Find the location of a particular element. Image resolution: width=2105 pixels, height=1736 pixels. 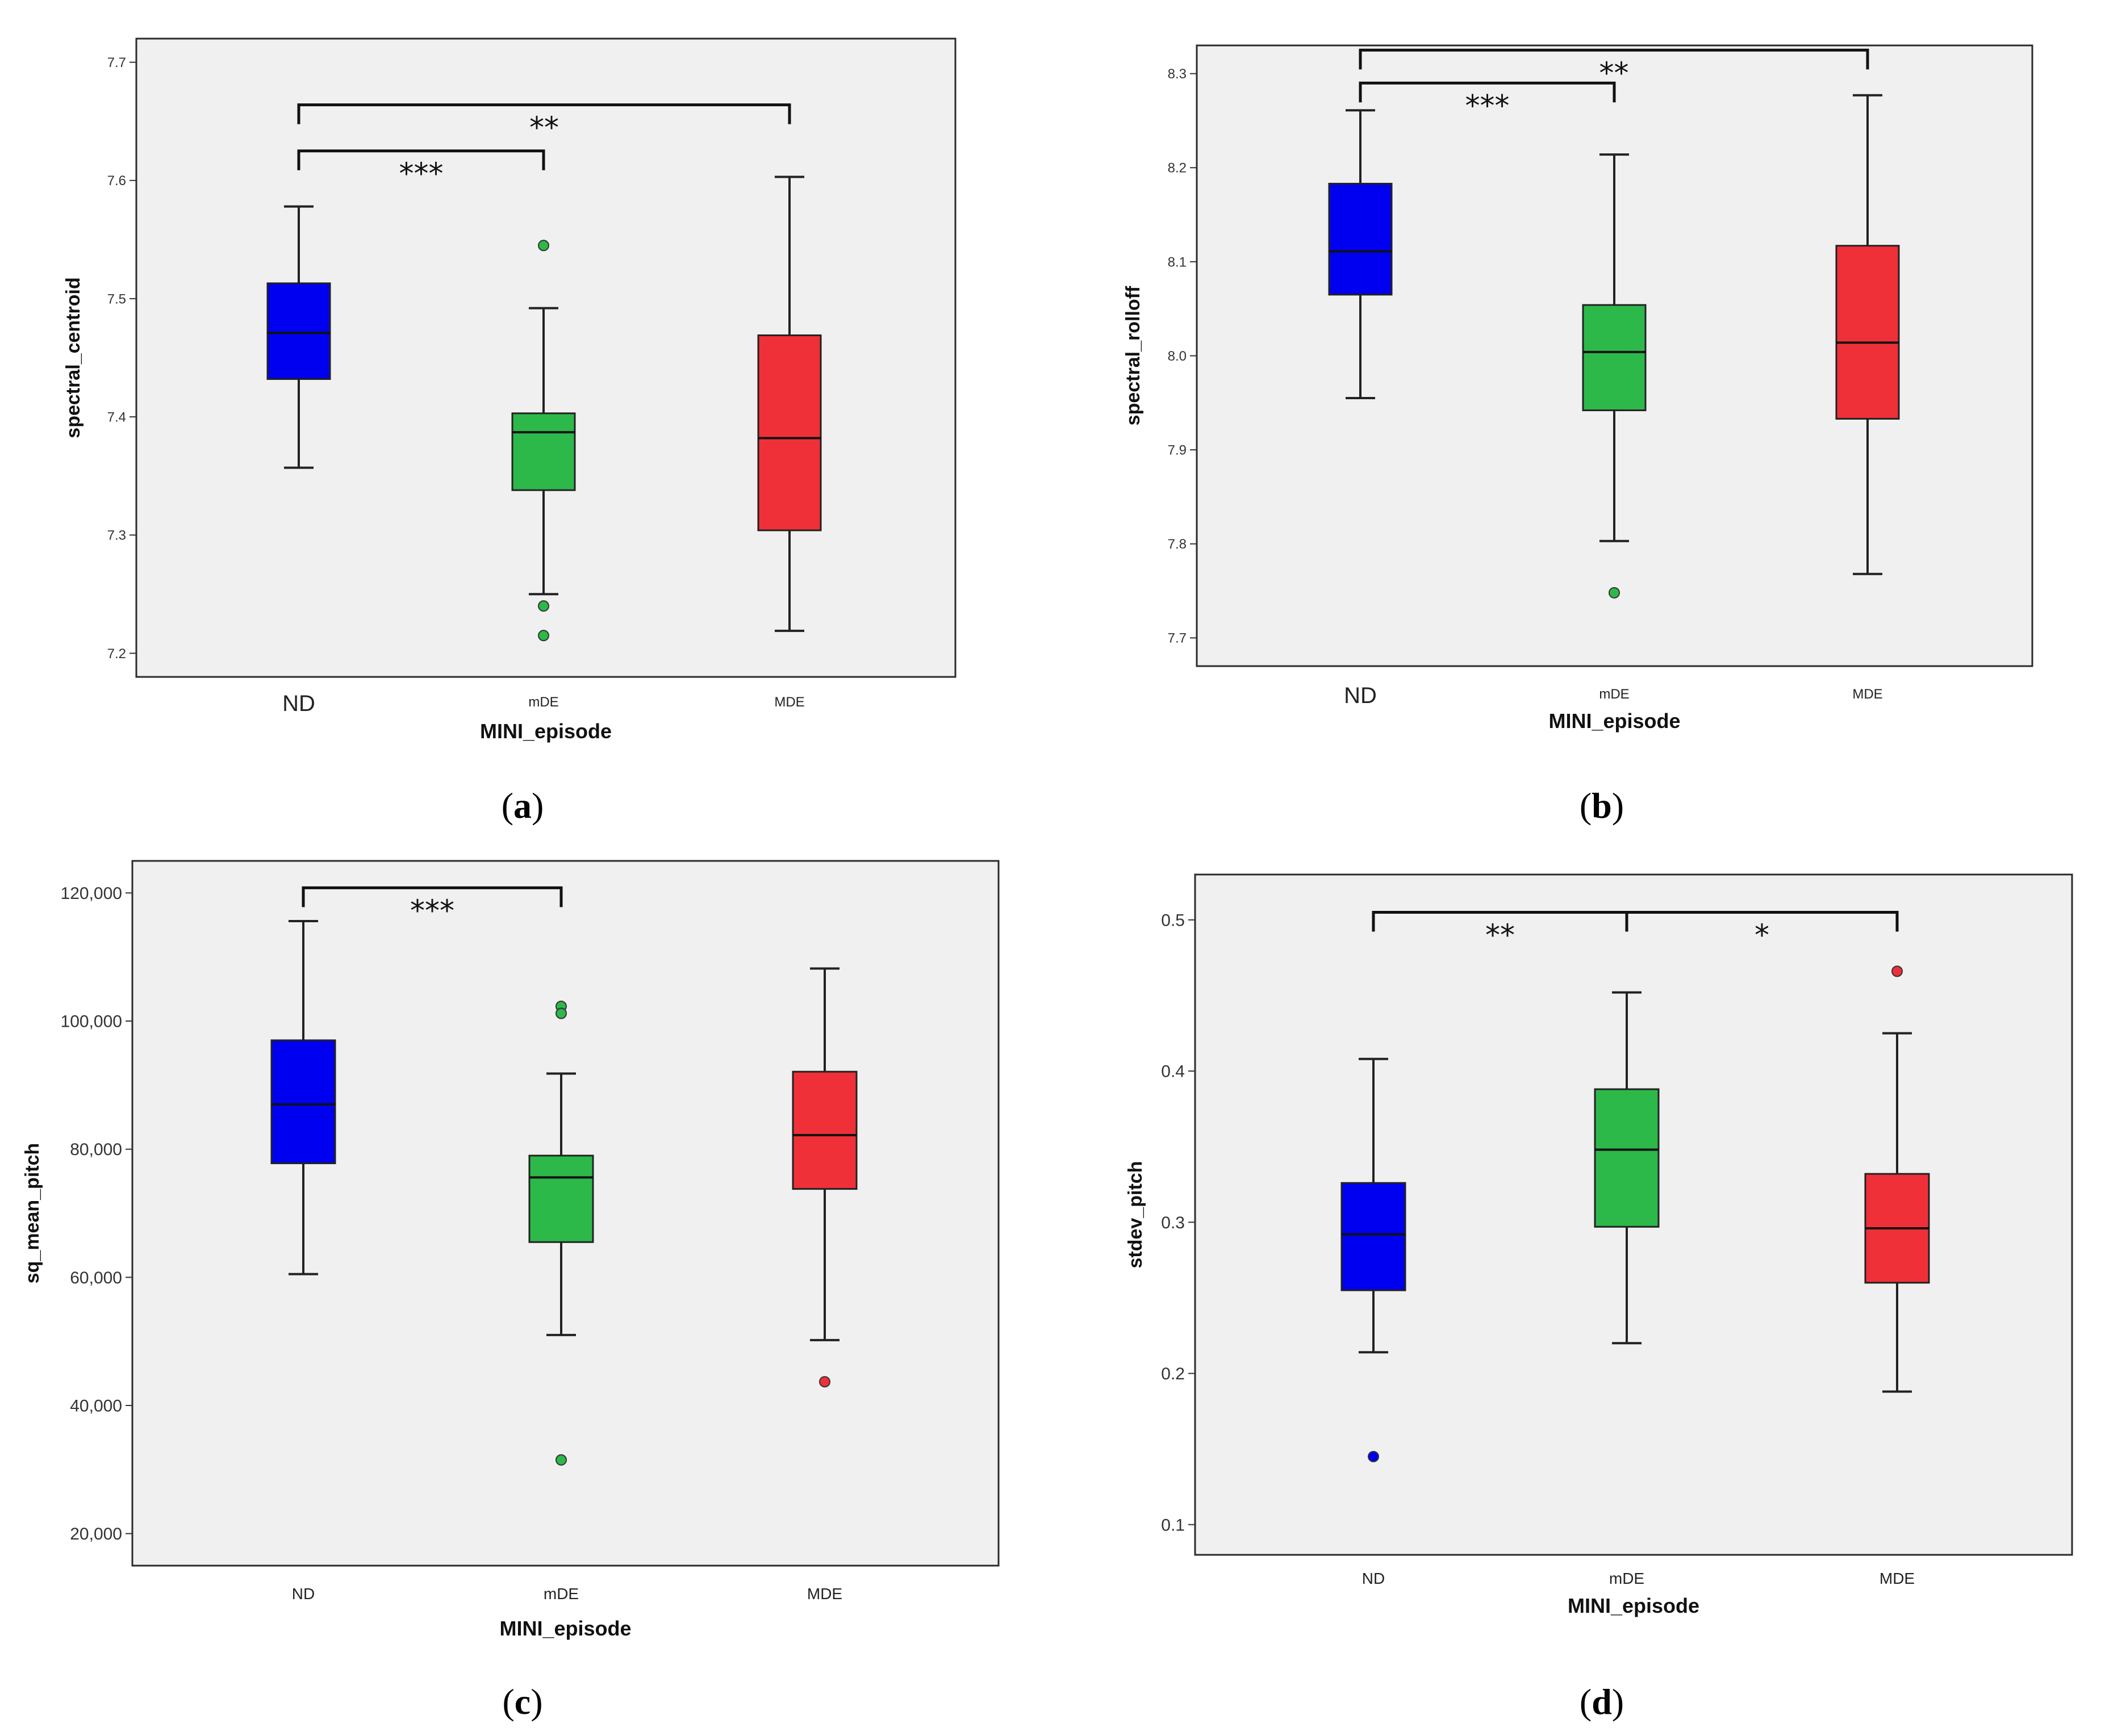

panel-caption: (c) is located at coordinates (522, 1701).